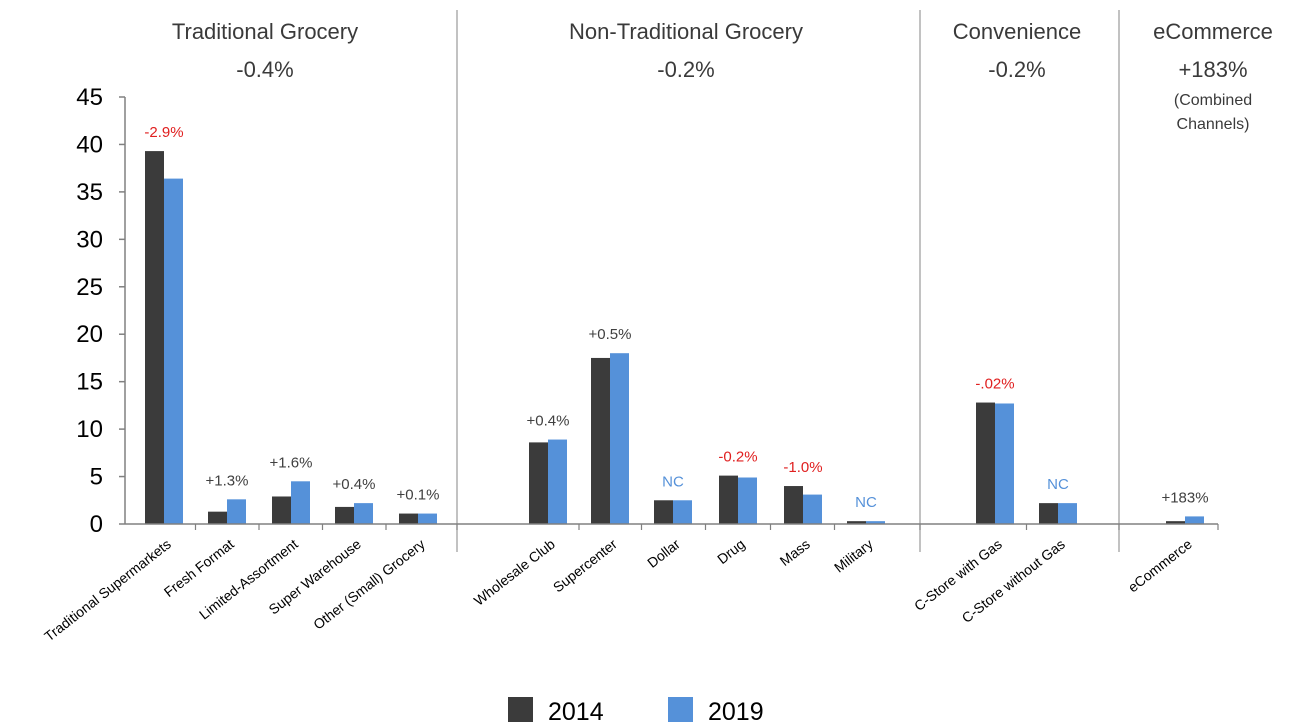  Describe the element at coordinates (1004, 463) in the screenshot. I see `bar-2019-c-store-with-gas` at that location.